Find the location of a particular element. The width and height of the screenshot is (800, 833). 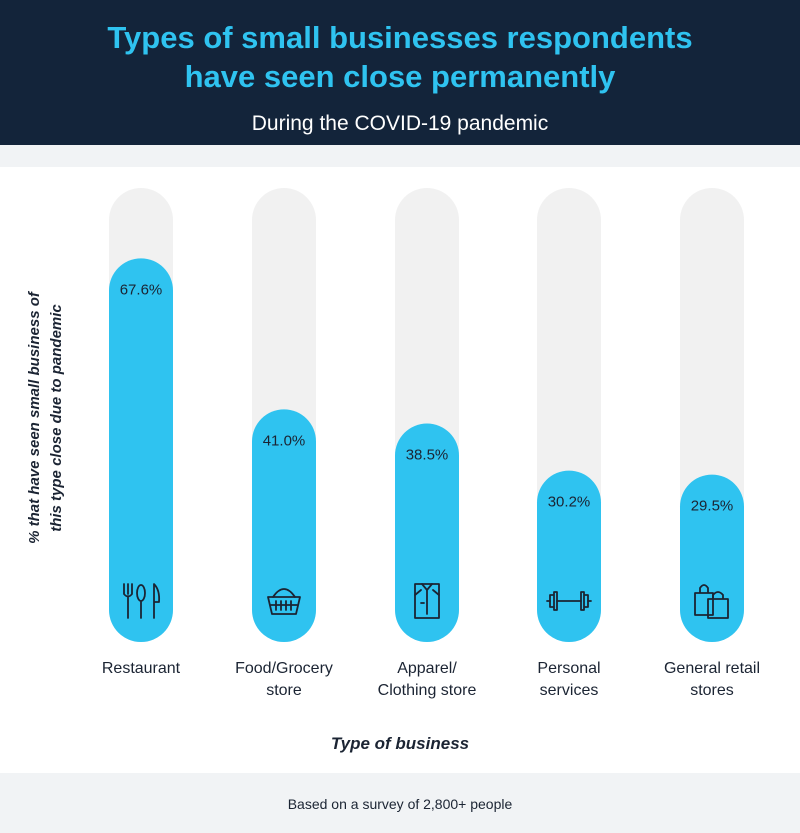

data-label: 29.5% is located at coordinates (712, 506).